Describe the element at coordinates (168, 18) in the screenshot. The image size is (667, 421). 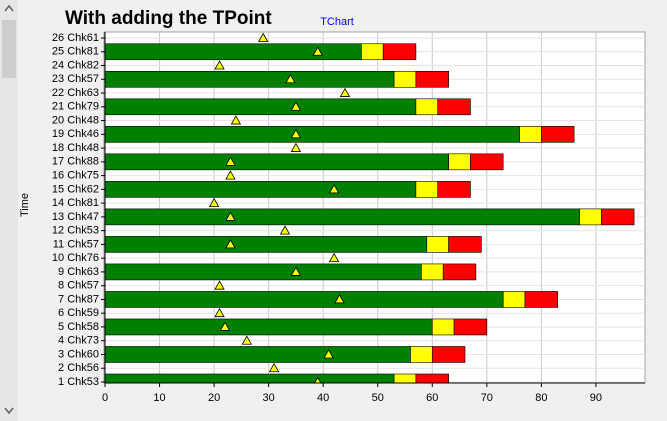
I see `chart-title: With adding the TPoint` at that location.